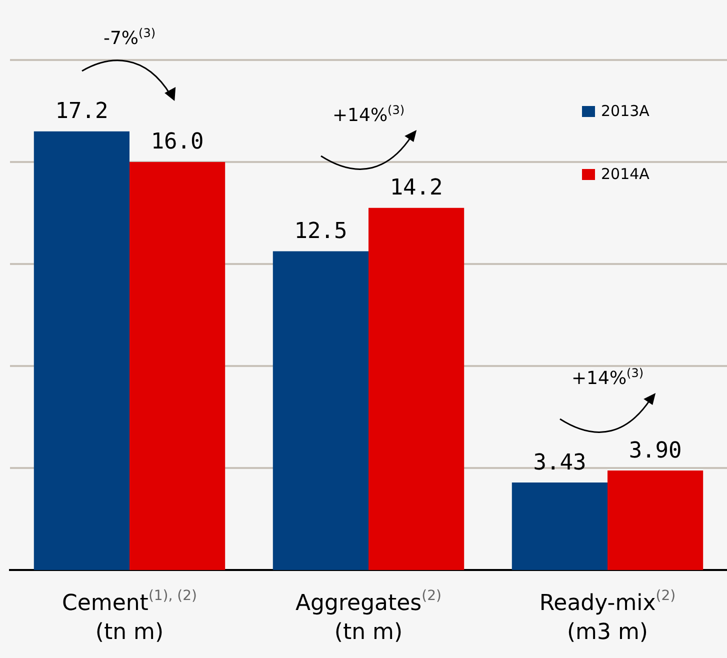  What do you see at coordinates (625, 174) in the screenshot?
I see `legend-label: 2014A` at bounding box center [625, 174].